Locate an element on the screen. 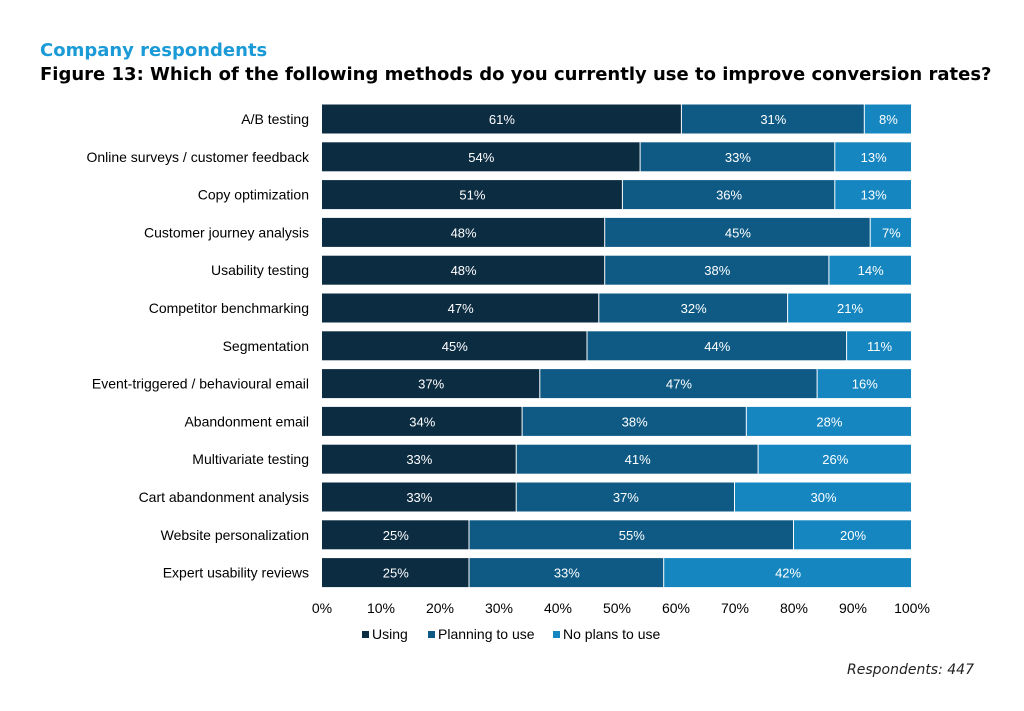 This screenshot has width=1024, height=711. category-label: Cart abandonment analysis is located at coordinates (224, 497).